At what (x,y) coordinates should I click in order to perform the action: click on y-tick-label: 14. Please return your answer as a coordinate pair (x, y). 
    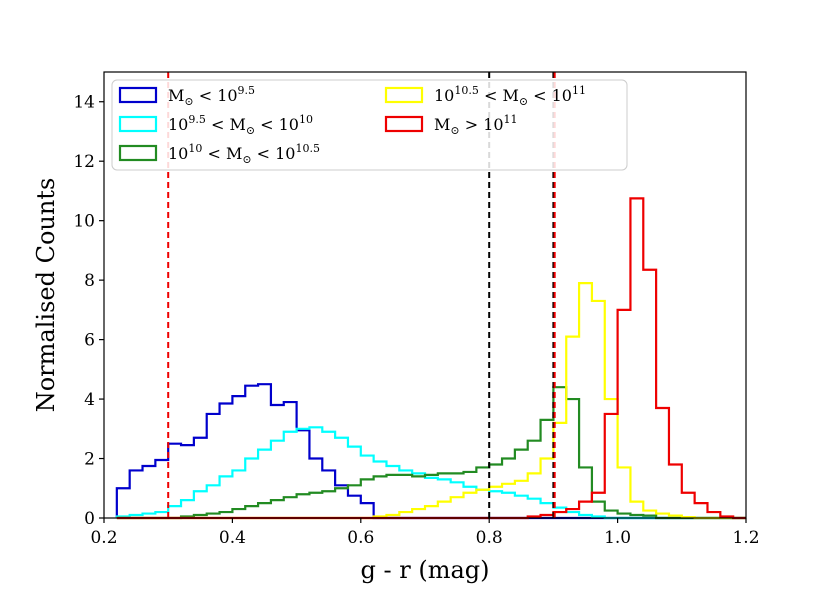
    Looking at the image, I should click on (84, 103).